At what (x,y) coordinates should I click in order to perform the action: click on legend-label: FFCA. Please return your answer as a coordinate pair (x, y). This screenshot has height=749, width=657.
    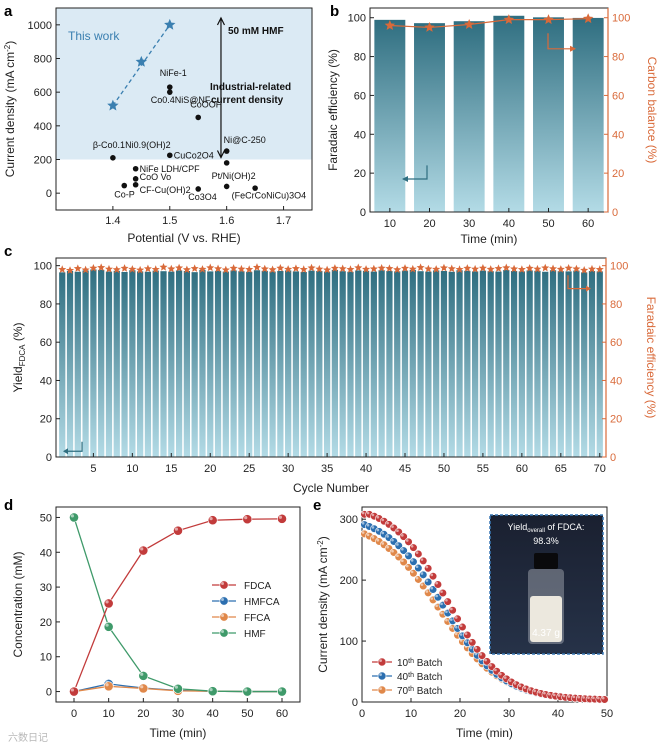
    Looking at the image, I should click on (257, 618).